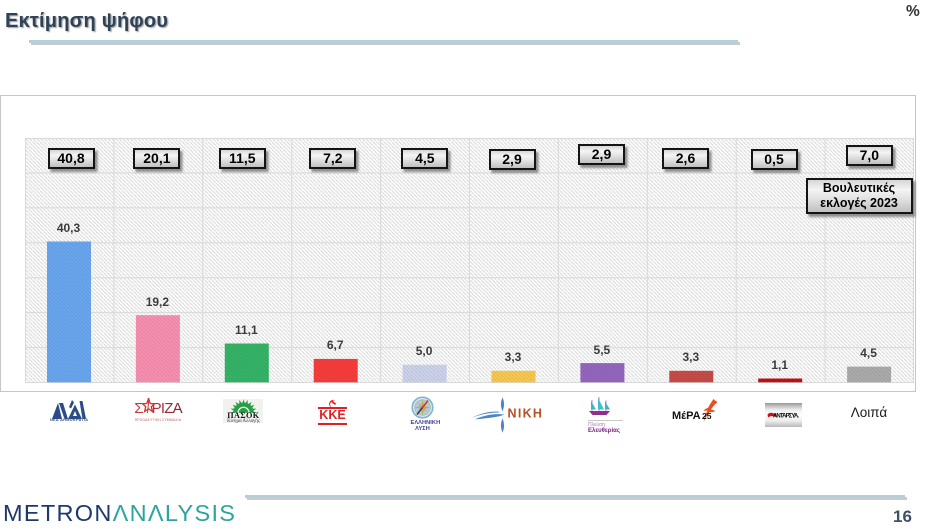 The height and width of the screenshot is (529, 935). I want to click on svg-text: ΜέΡΑ, so click(686, 416).